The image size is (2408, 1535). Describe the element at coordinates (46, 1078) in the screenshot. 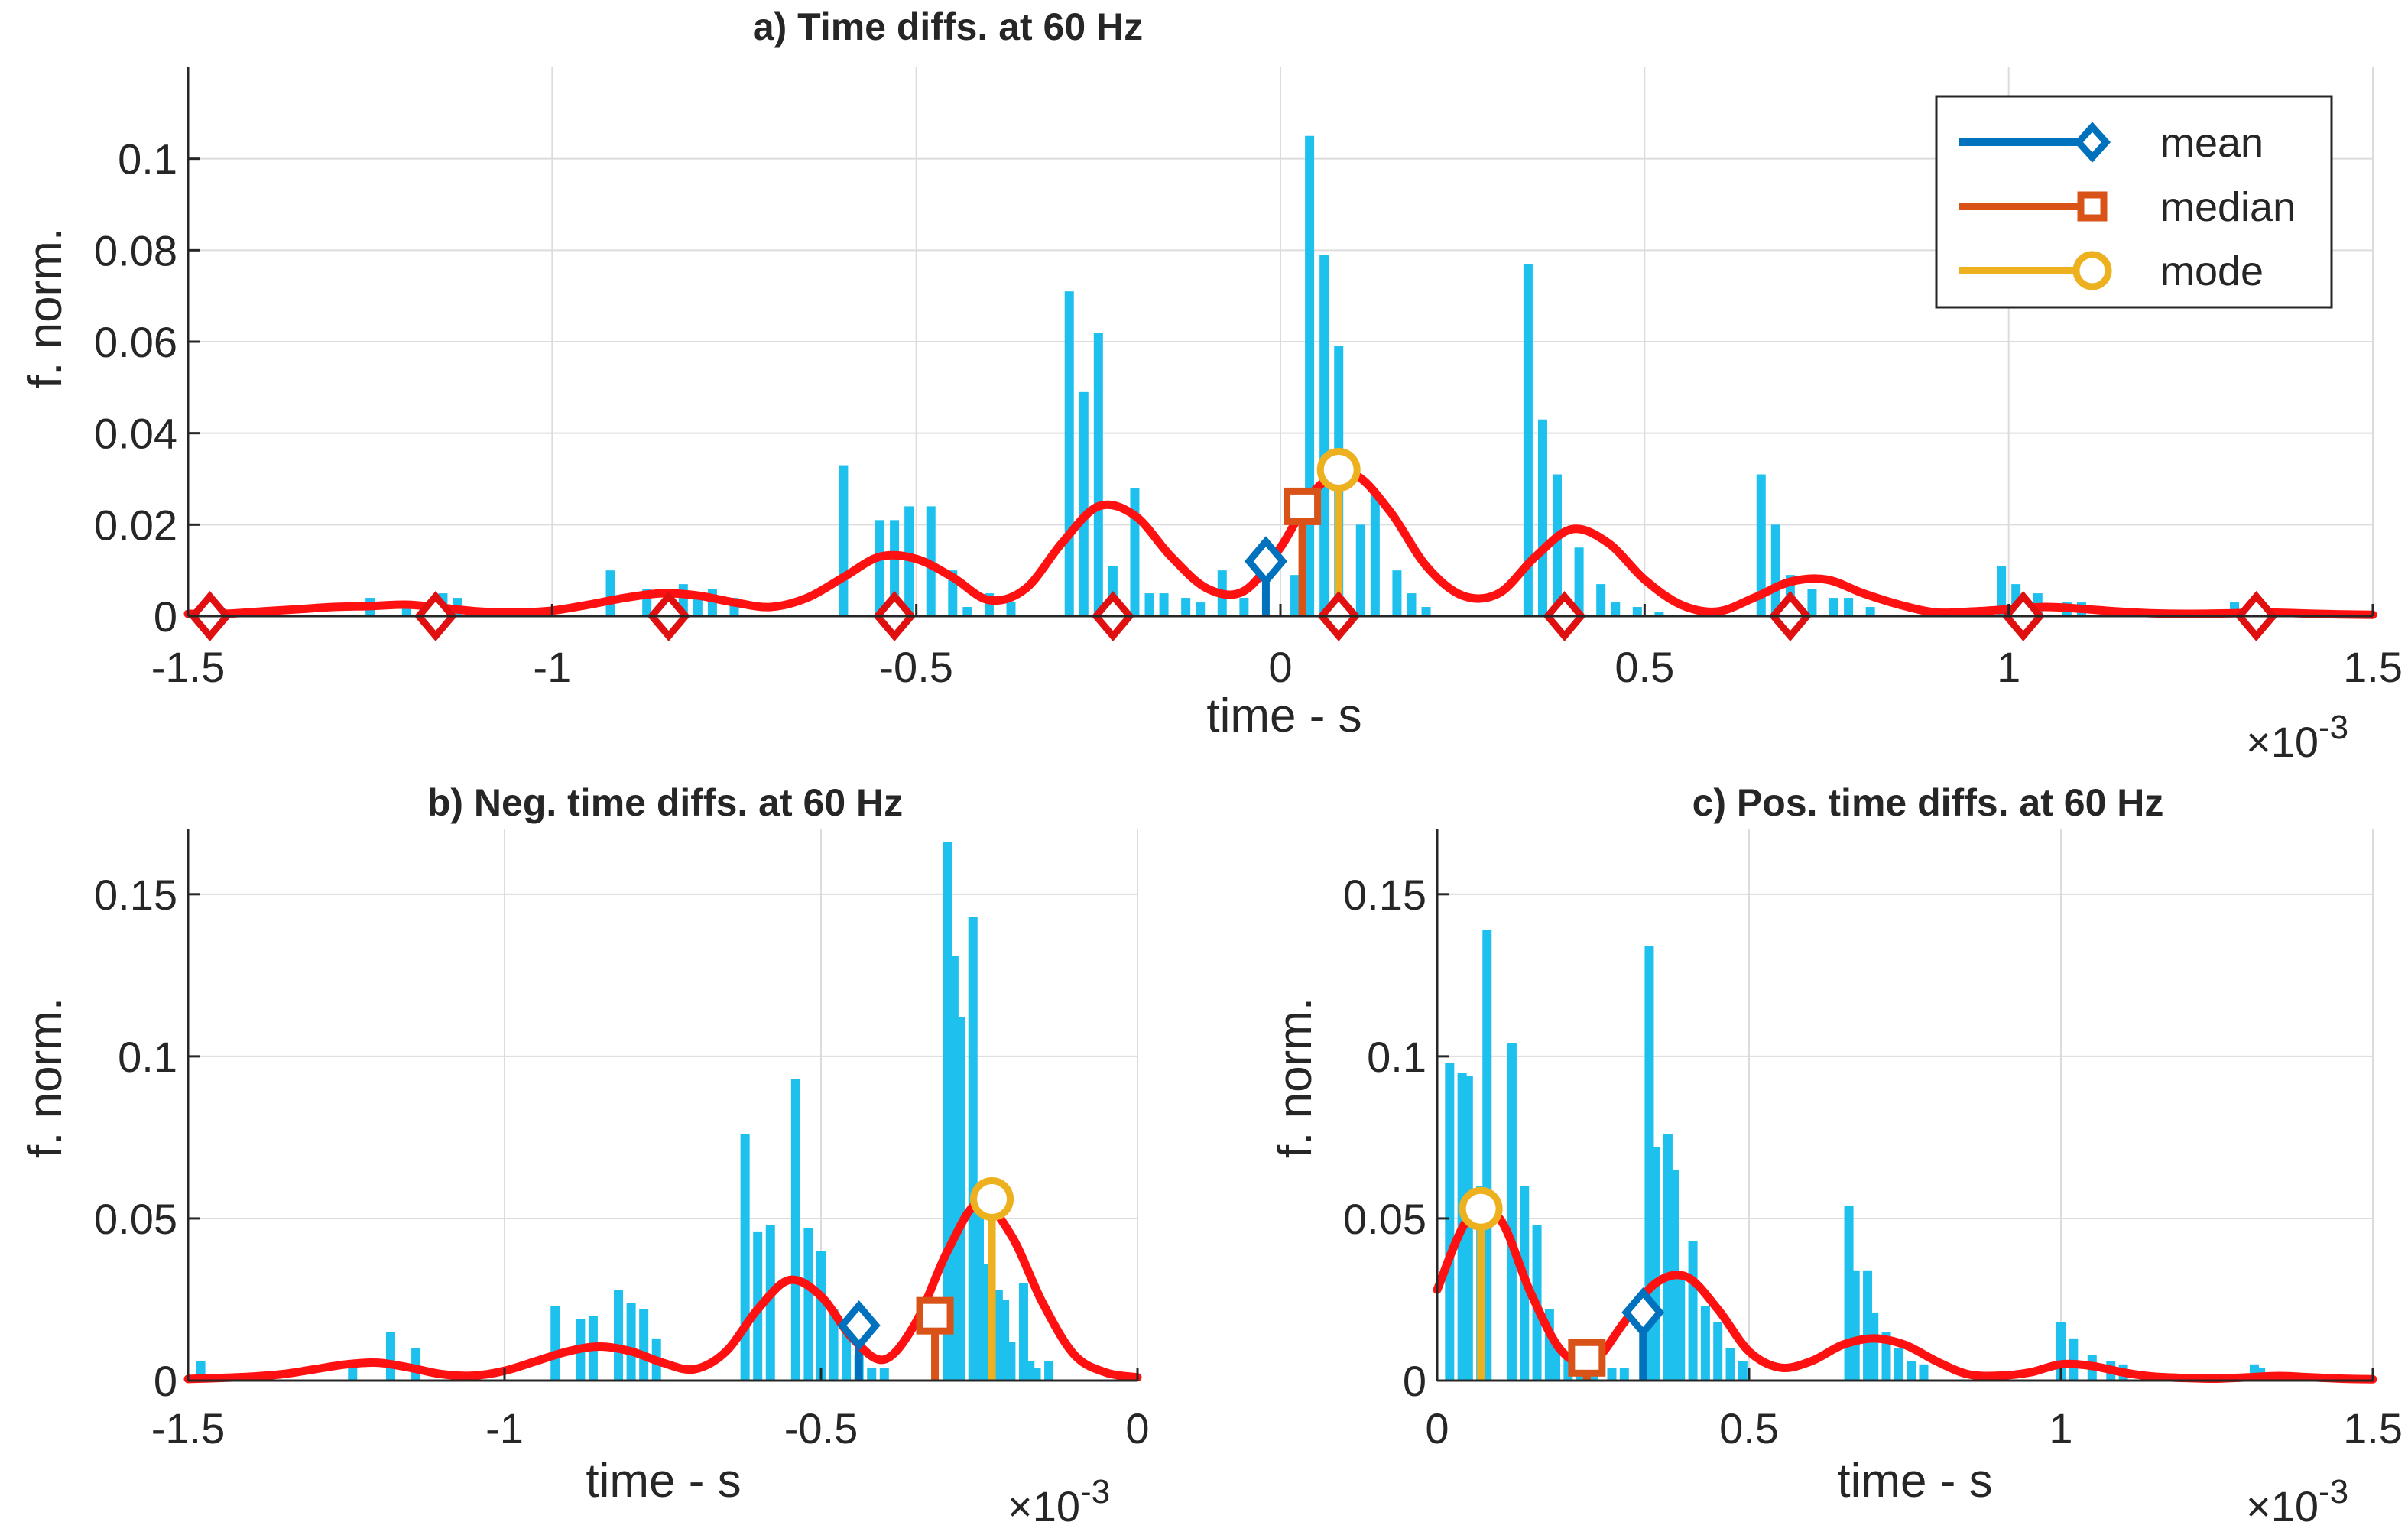

I see `panel-b-ylabel: f. norm.` at that location.